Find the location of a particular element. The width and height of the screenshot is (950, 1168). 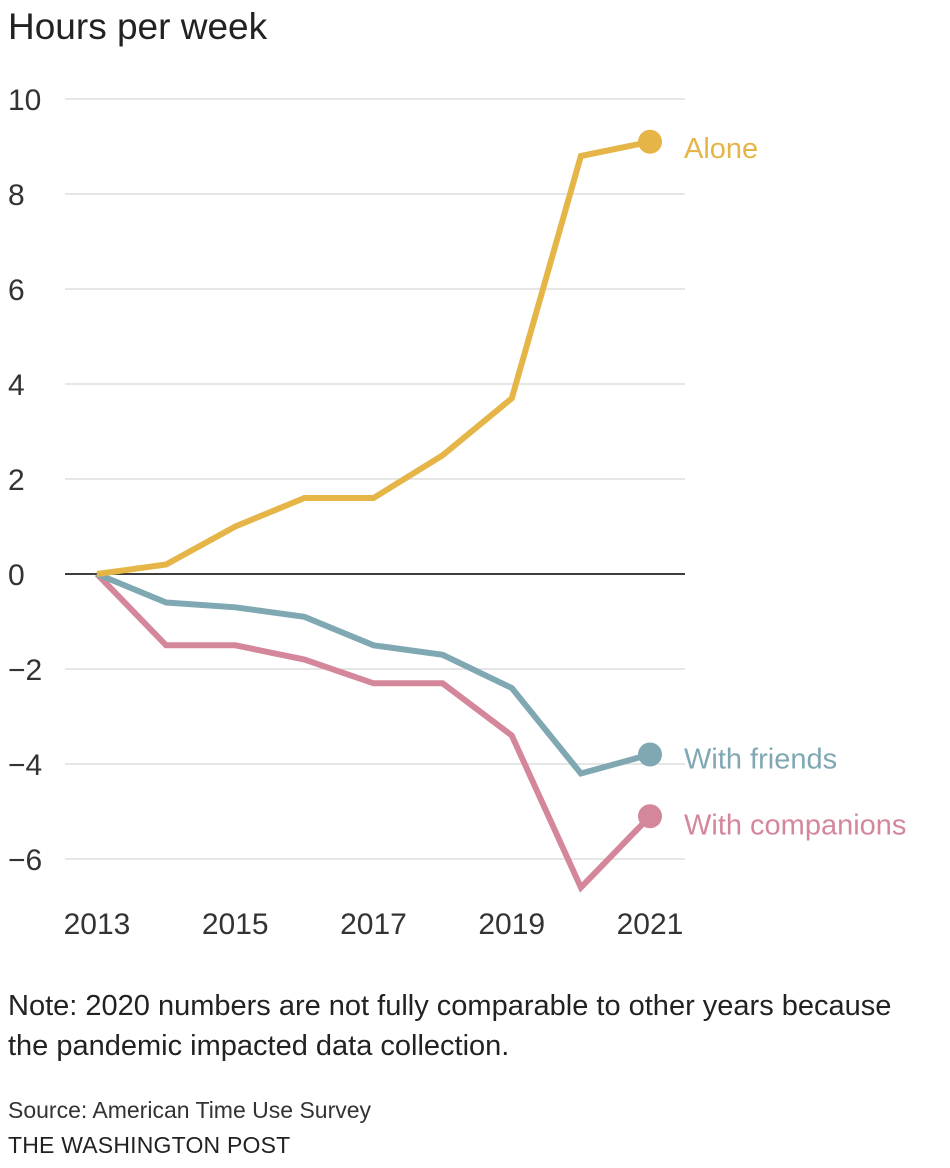

x-tick-label: 2015 is located at coordinates (235, 924).